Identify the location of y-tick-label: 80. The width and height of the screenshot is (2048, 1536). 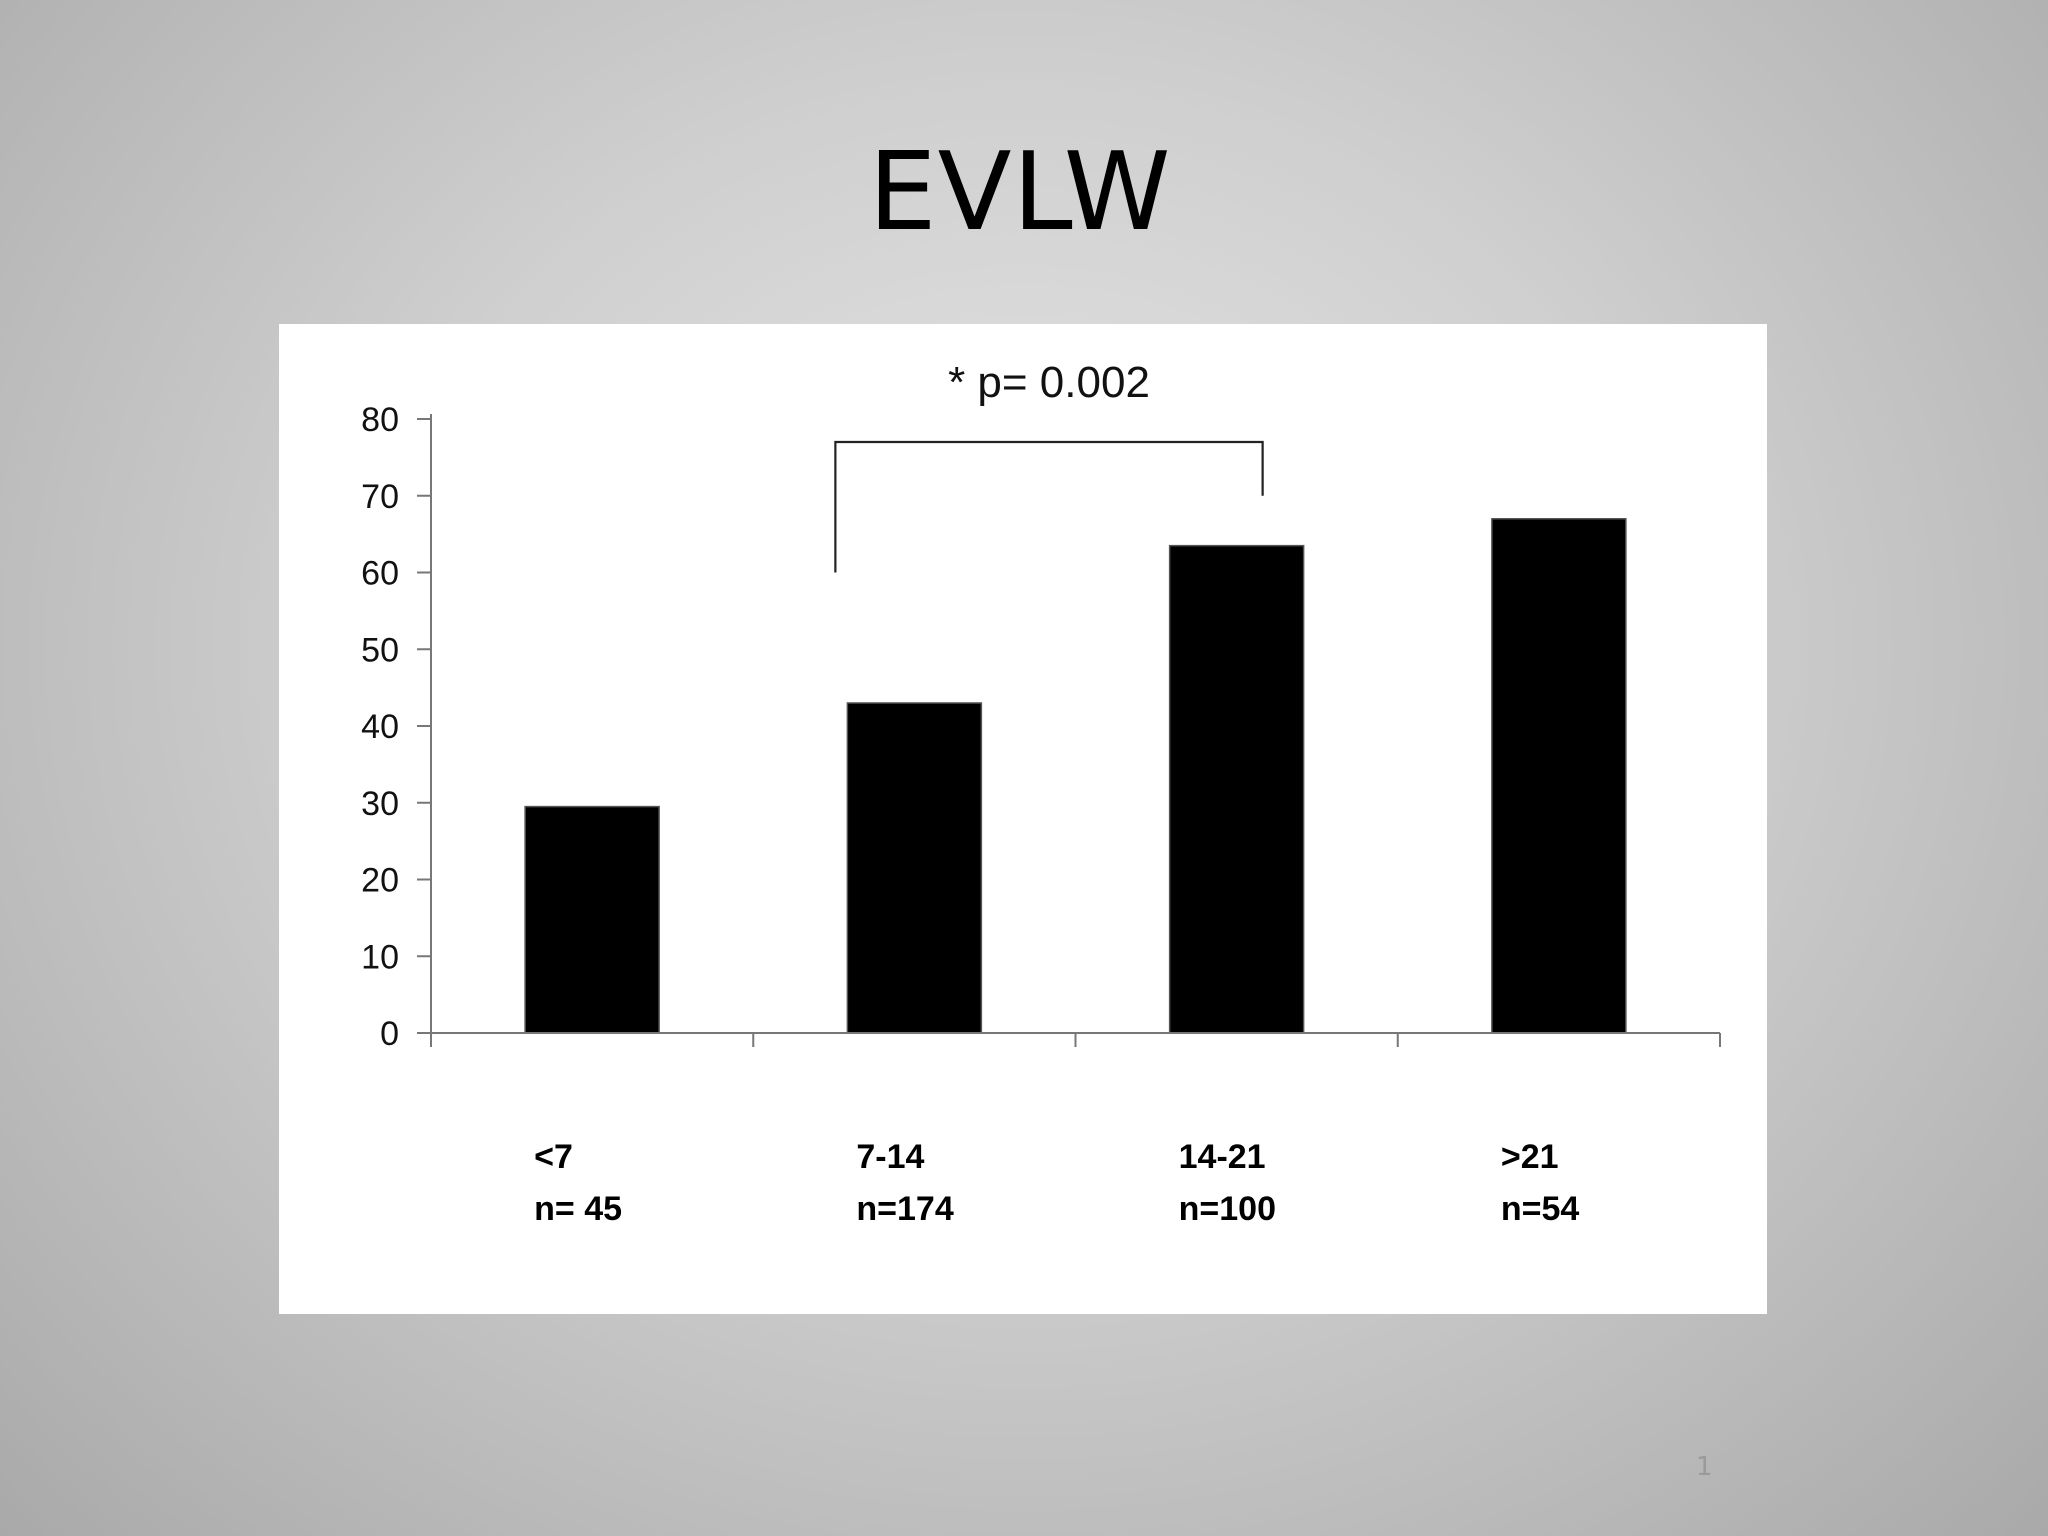
(380, 420).